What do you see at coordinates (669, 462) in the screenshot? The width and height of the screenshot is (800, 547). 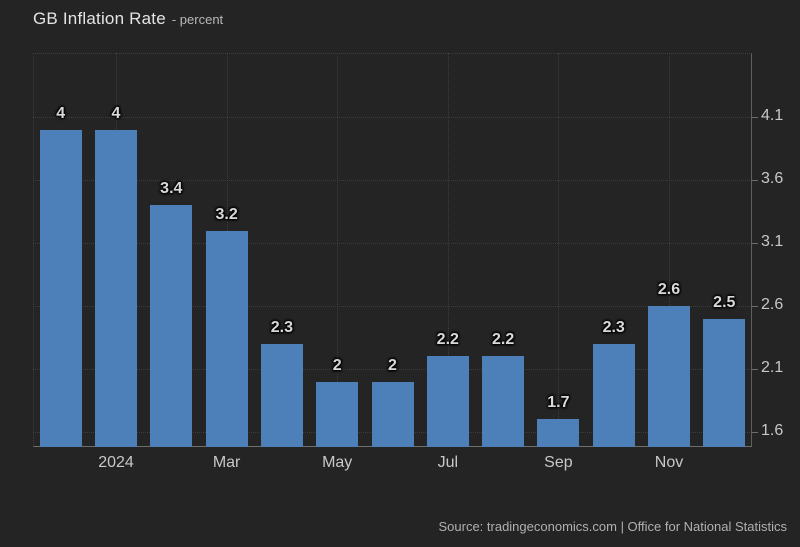 I see `x-tick-label: Nov` at bounding box center [669, 462].